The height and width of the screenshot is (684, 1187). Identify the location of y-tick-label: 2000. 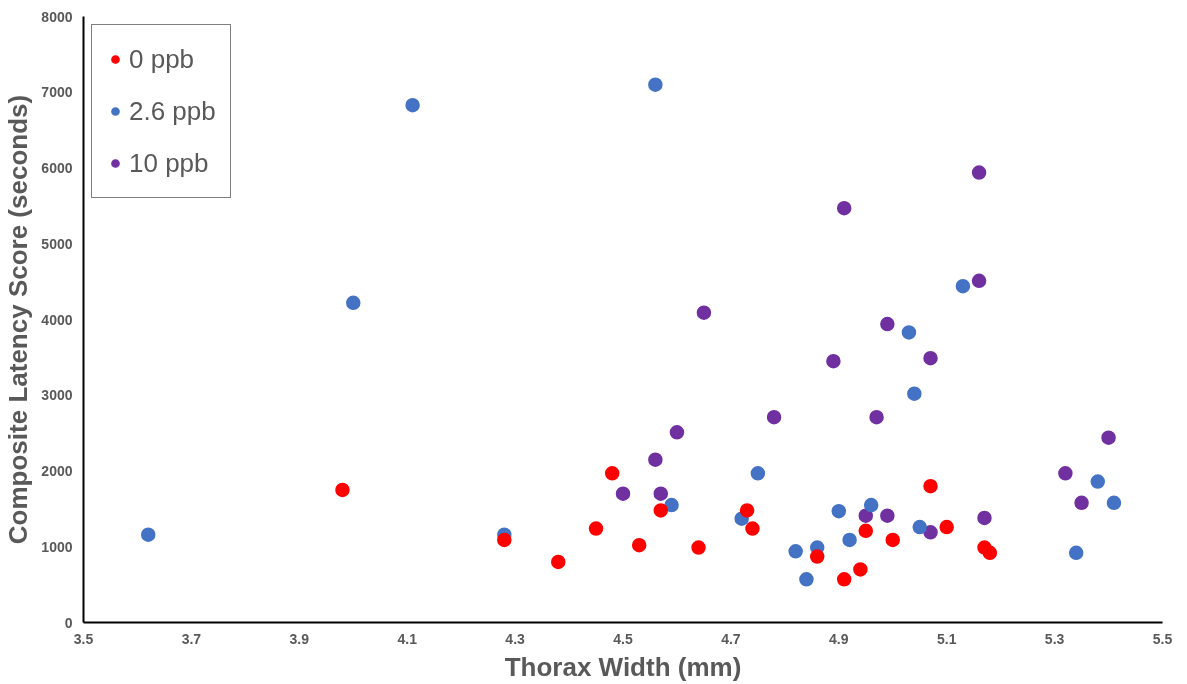
(57, 471).